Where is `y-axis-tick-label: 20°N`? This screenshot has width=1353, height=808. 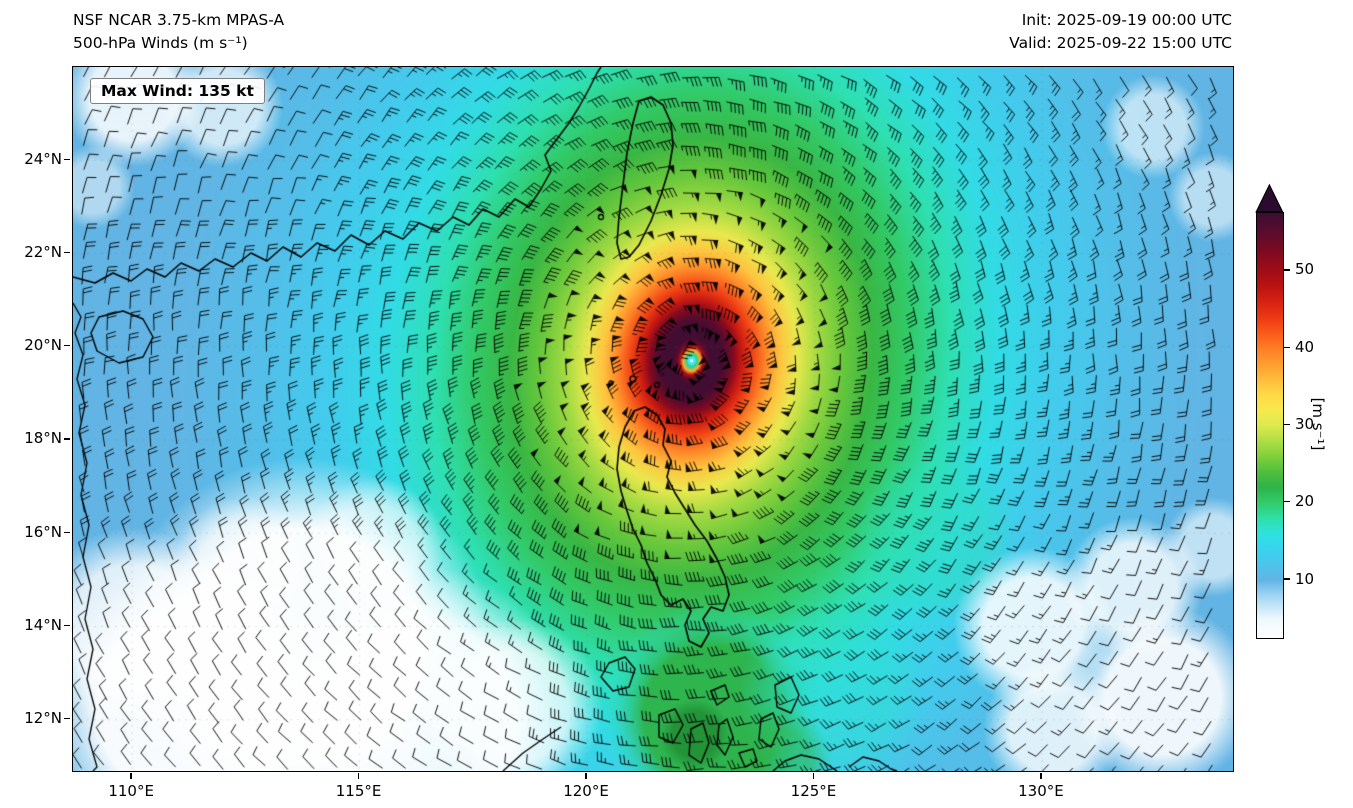 y-axis-tick-label: 20°N is located at coordinates (43, 345).